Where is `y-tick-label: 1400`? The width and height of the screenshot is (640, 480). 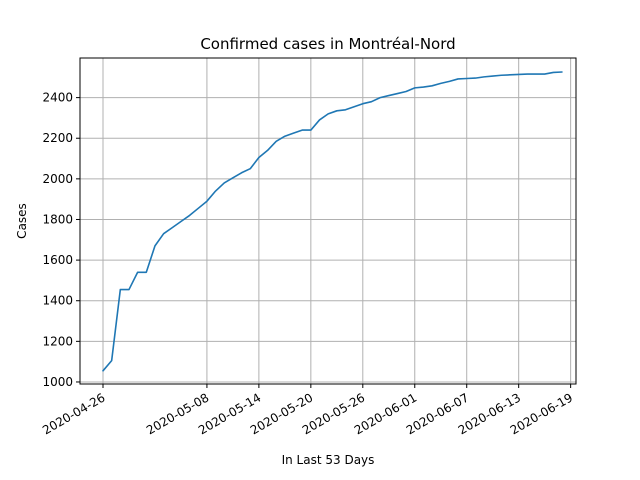 y-tick-label: 1400 is located at coordinates (57, 301).